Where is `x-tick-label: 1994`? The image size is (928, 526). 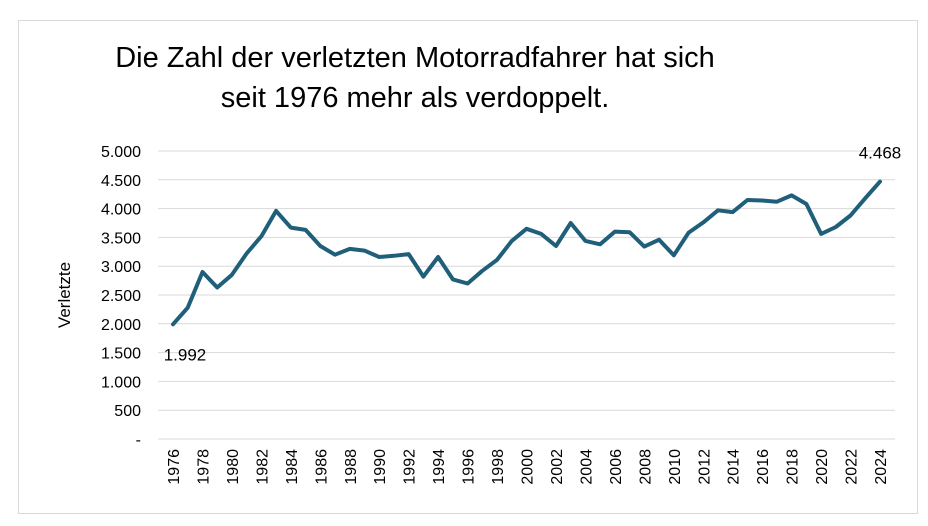
x-tick-label: 1994 is located at coordinates (439, 467).